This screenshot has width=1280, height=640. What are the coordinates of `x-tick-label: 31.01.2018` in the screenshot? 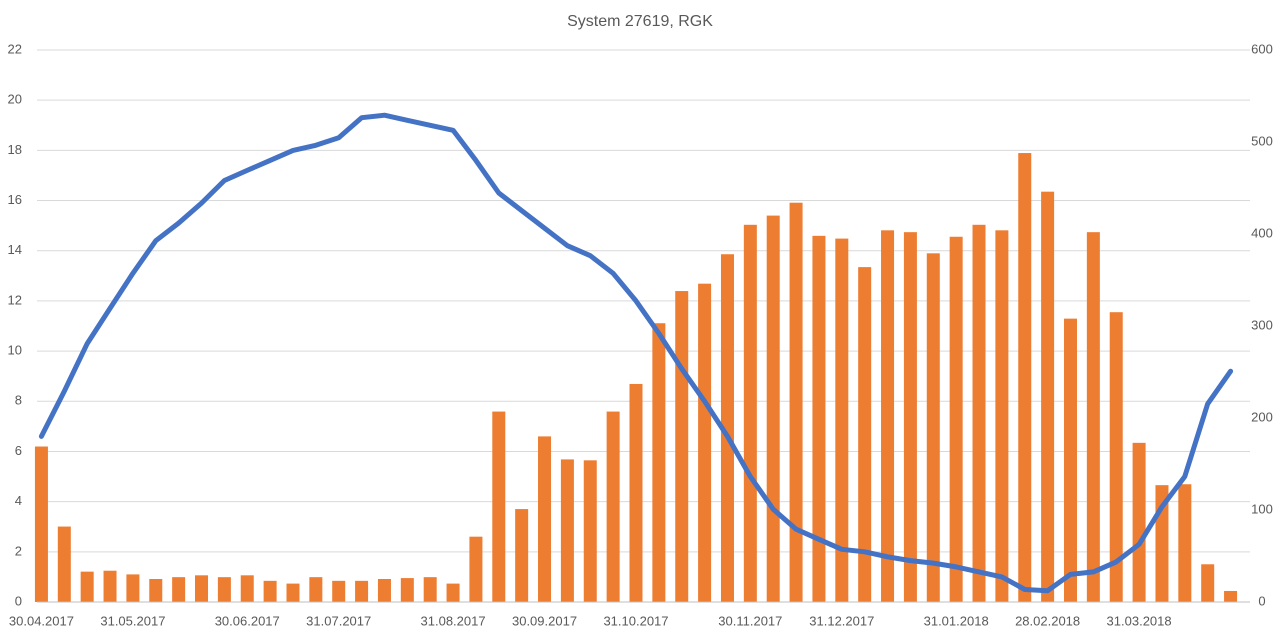 It's located at (956, 620).